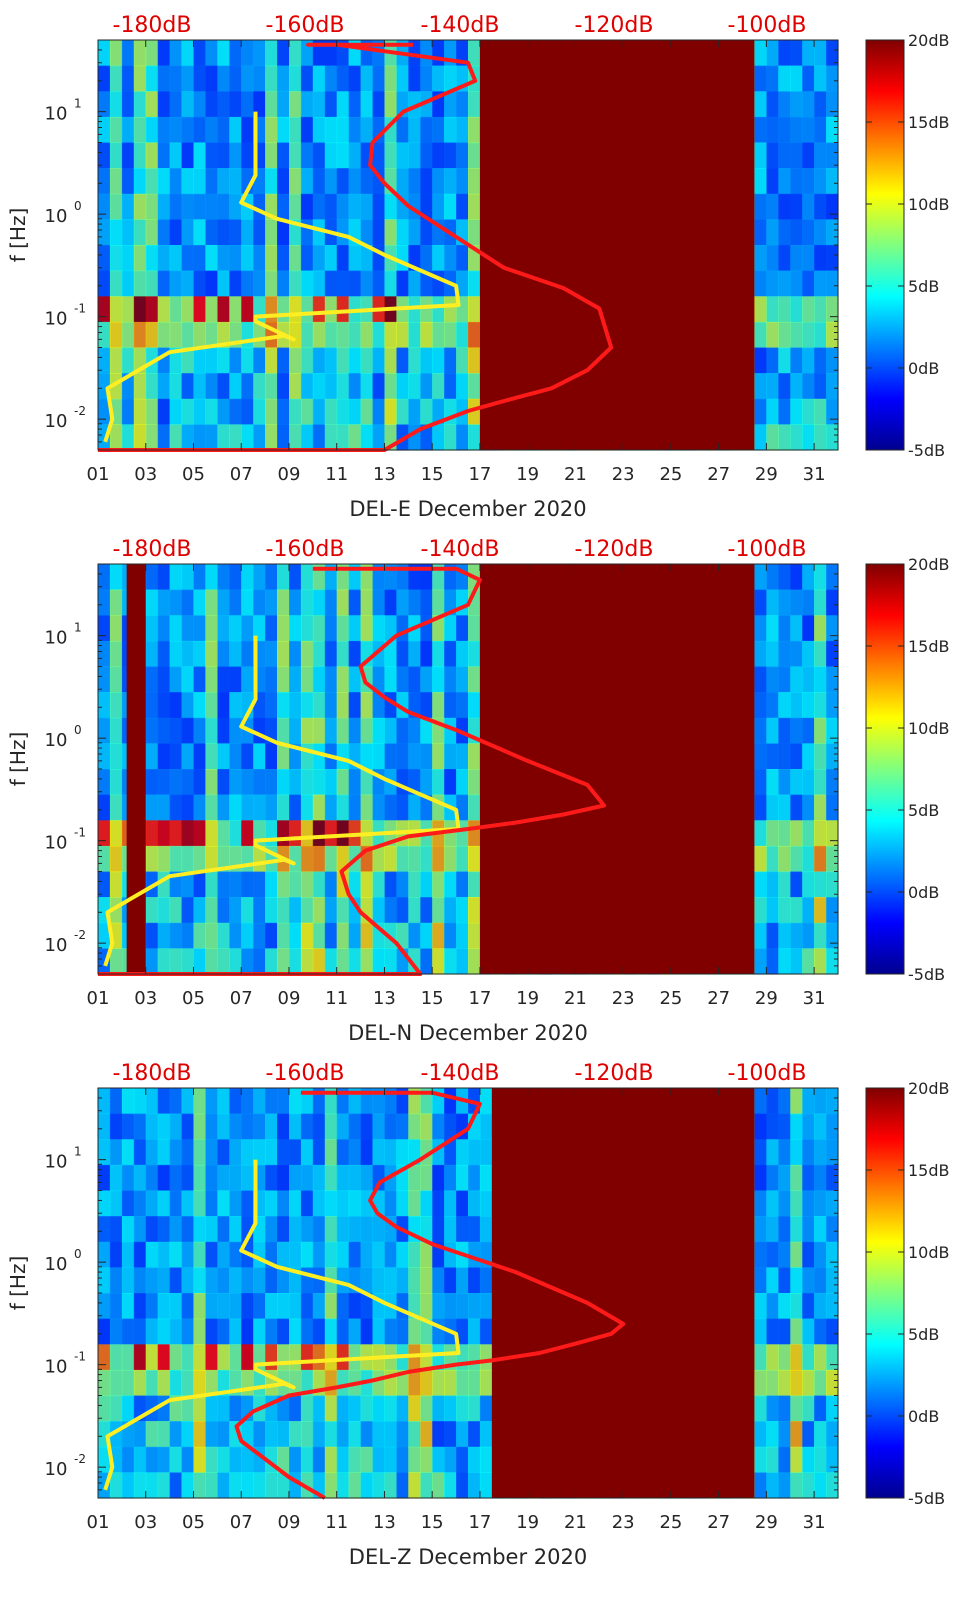  Describe the element at coordinates (923, 1416) in the screenshot. I see `colorbar-tick-label: 0dB` at that location.